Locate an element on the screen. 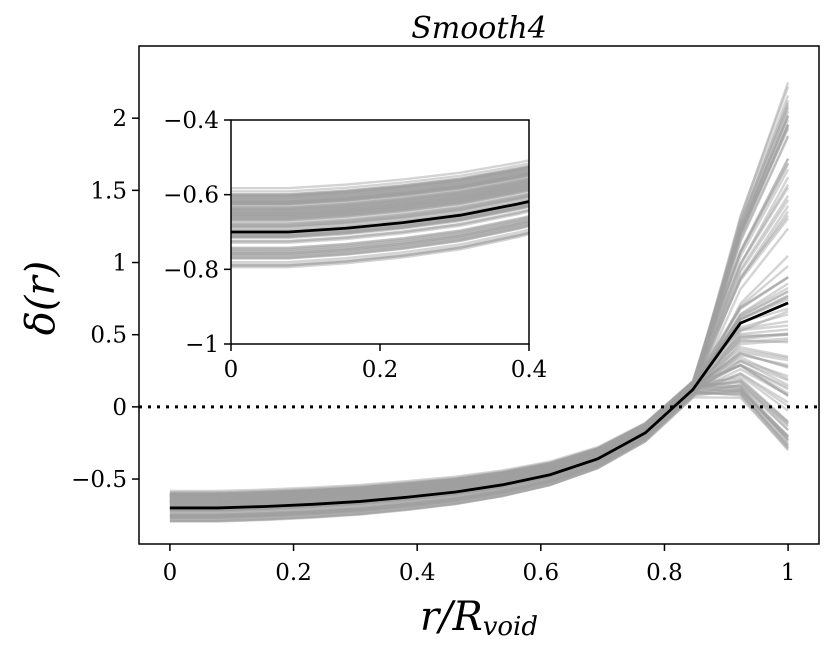  inset-x-tick-label: 0.4 is located at coordinates (529, 370).